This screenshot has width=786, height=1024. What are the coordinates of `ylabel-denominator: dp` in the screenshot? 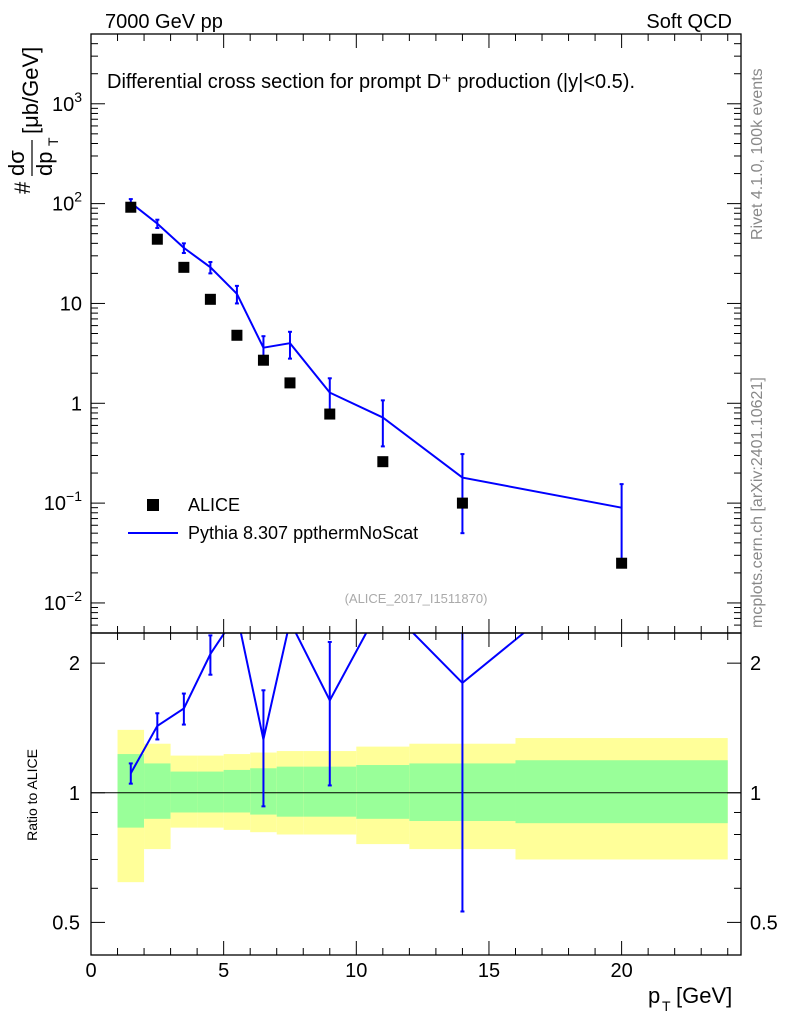 It's located at (44, 164).